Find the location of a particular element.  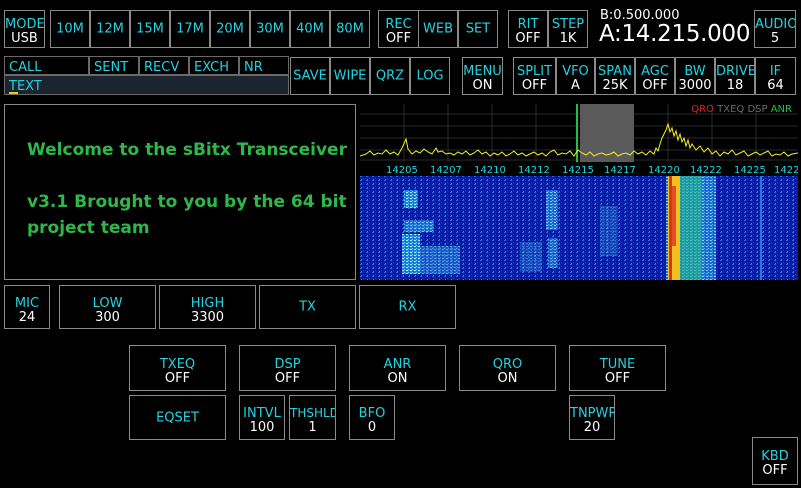

split-button: SPLIT OFF is located at coordinates (534, 76).